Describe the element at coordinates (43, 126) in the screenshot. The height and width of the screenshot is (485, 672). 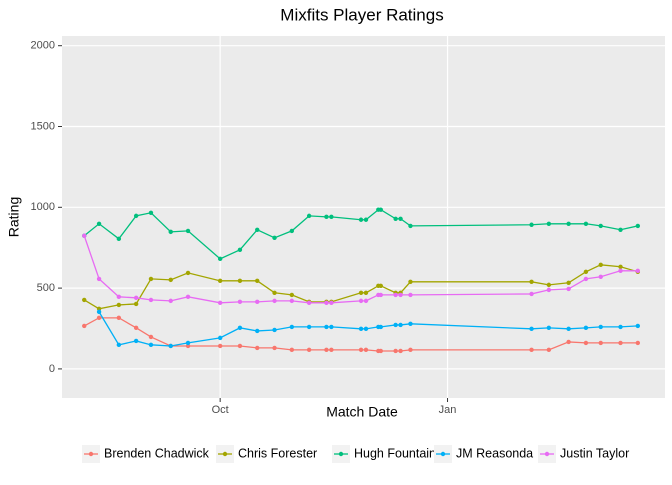
I see `y-tick-label: 1500` at that location.